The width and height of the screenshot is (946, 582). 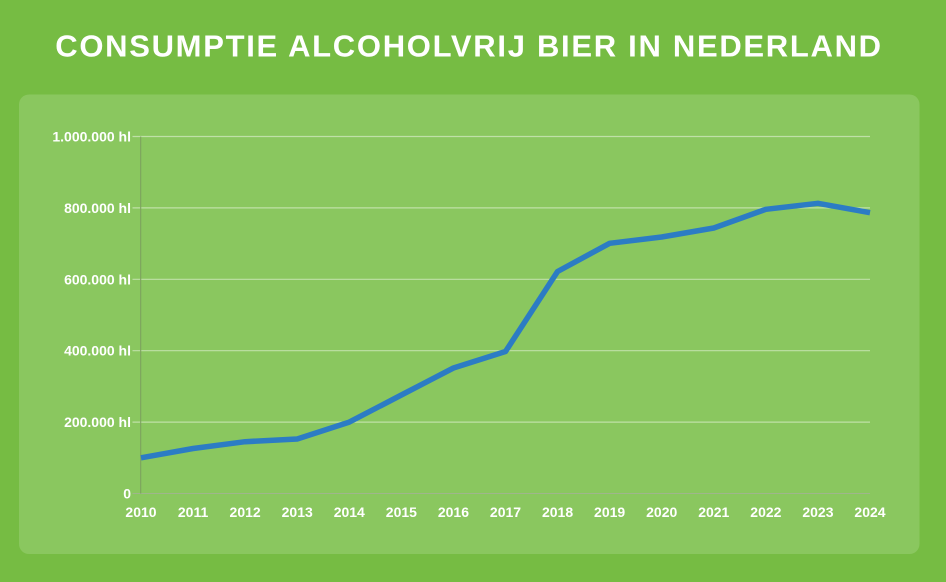 What do you see at coordinates (401, 512) in the screenshot?
I see `svg-text: 2015` at bounding box center [401, 512].